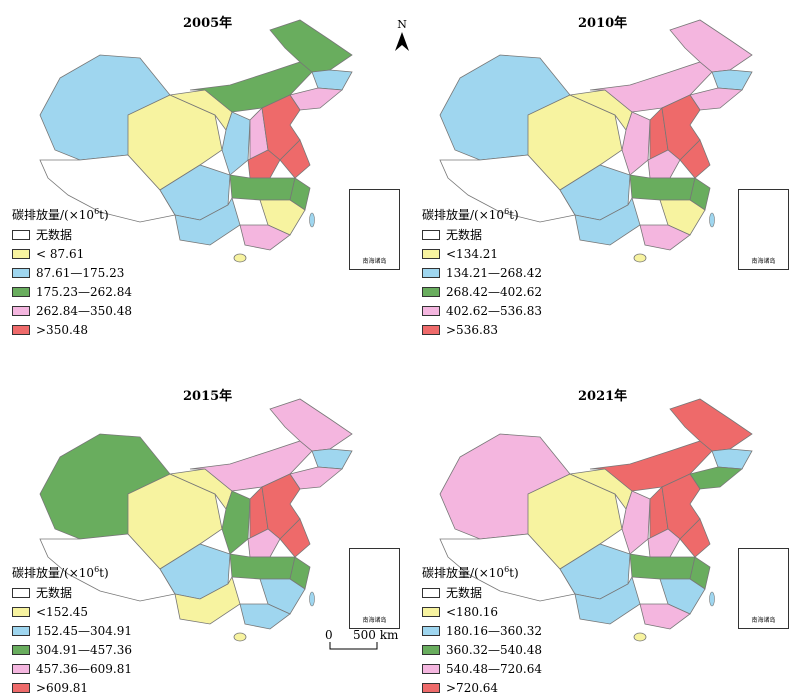 The image size is (800, 697). I want to click on legend-item: 152.45—304.91, so click(72, 630).